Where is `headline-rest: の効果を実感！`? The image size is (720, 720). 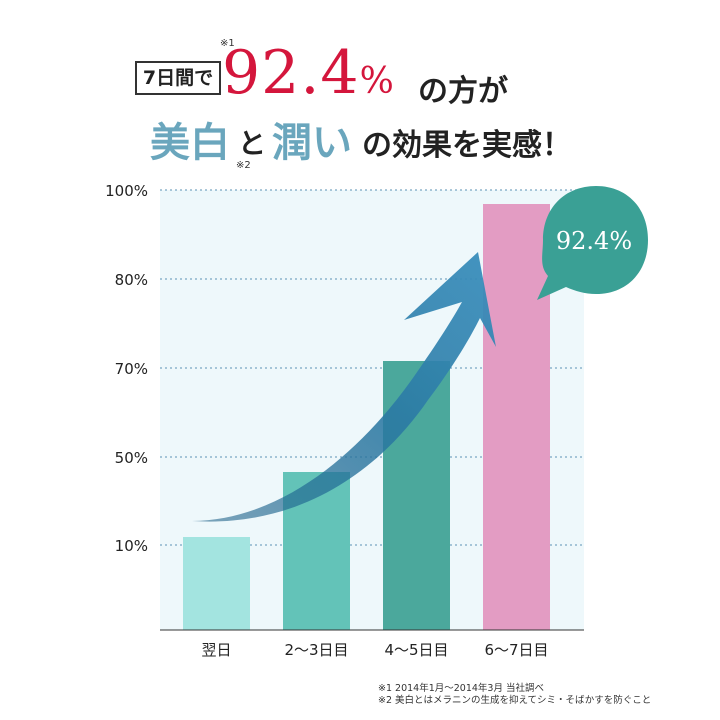 headline-rest: の効果を実感！ is located at coordinates (467, 145).